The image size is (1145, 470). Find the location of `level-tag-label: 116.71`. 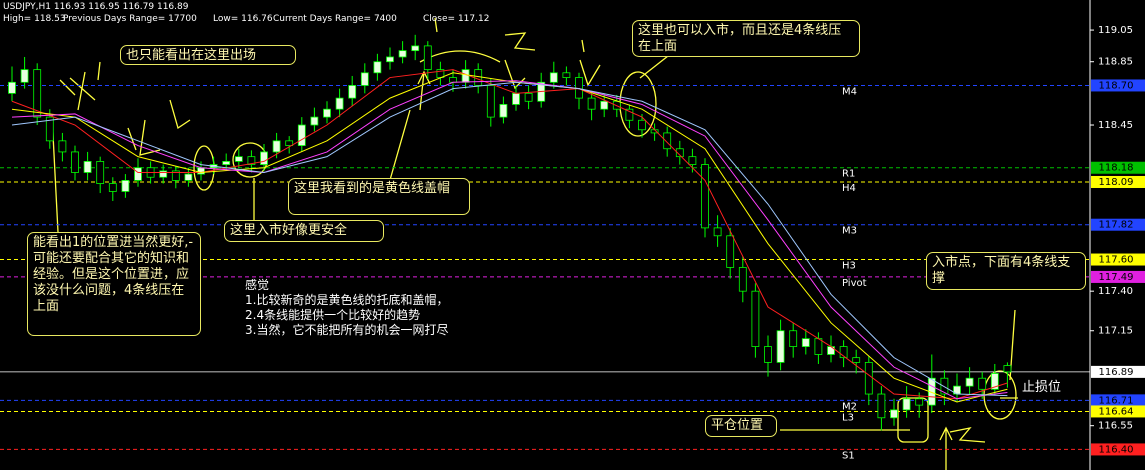

level-tag-label: 116.71 is located at coordinates (1116, 400).